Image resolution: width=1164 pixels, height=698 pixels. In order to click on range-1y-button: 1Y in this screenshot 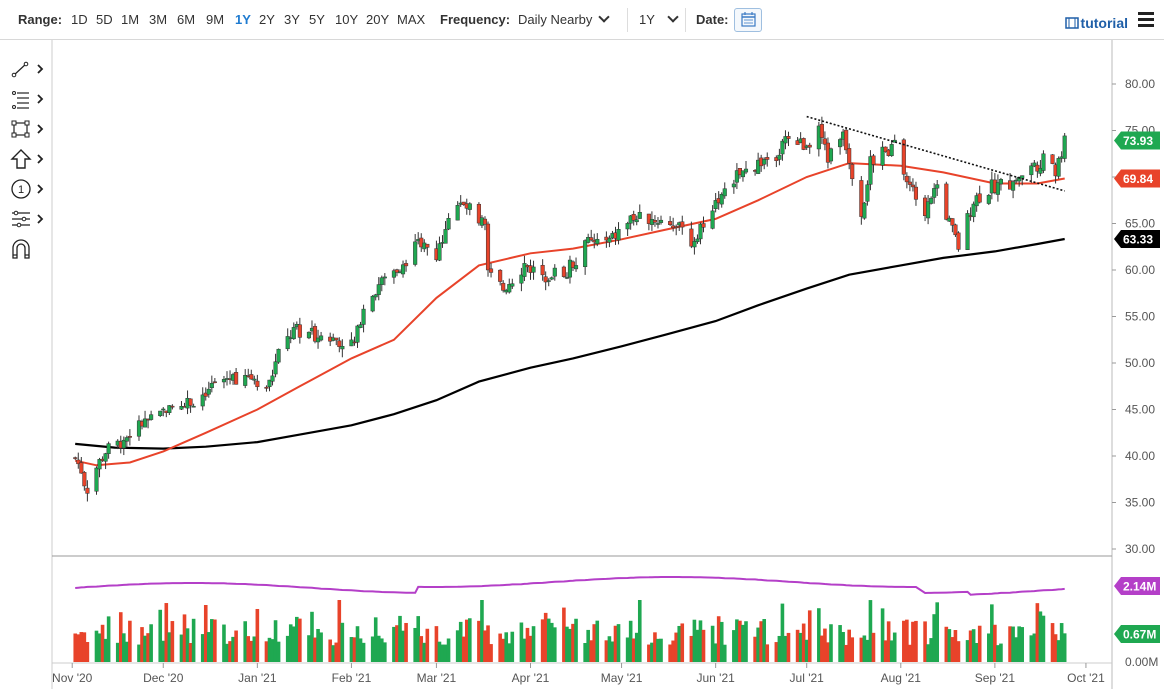, I will do `click(243, 19)`.